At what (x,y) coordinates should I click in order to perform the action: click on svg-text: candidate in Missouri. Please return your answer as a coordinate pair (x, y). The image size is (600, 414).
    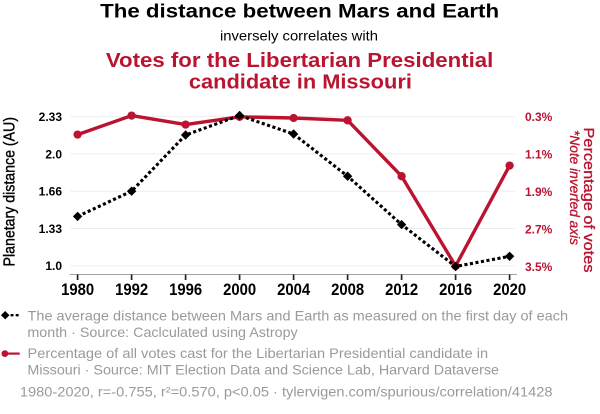
    Looking at the image, I should click on (300, 82).